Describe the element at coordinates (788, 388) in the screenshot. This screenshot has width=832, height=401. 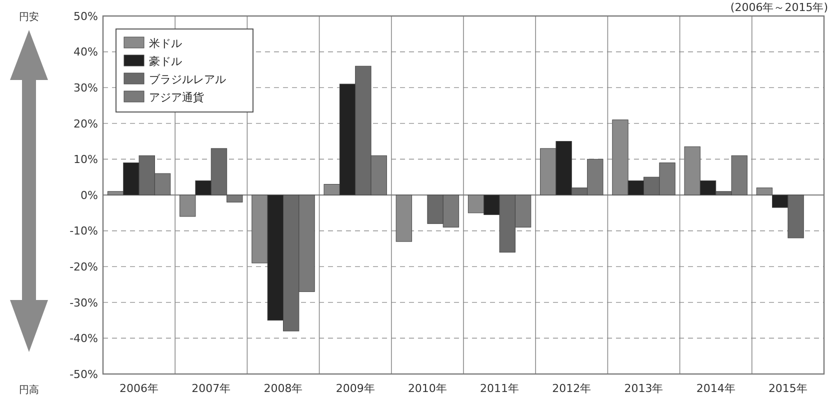
I see `x-tick-label: 2015年` at that location.